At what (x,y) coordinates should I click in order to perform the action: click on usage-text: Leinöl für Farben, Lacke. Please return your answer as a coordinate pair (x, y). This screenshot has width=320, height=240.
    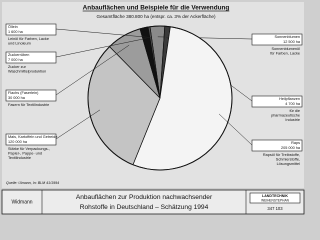
    Looking at the image, I should click on (28, 39).